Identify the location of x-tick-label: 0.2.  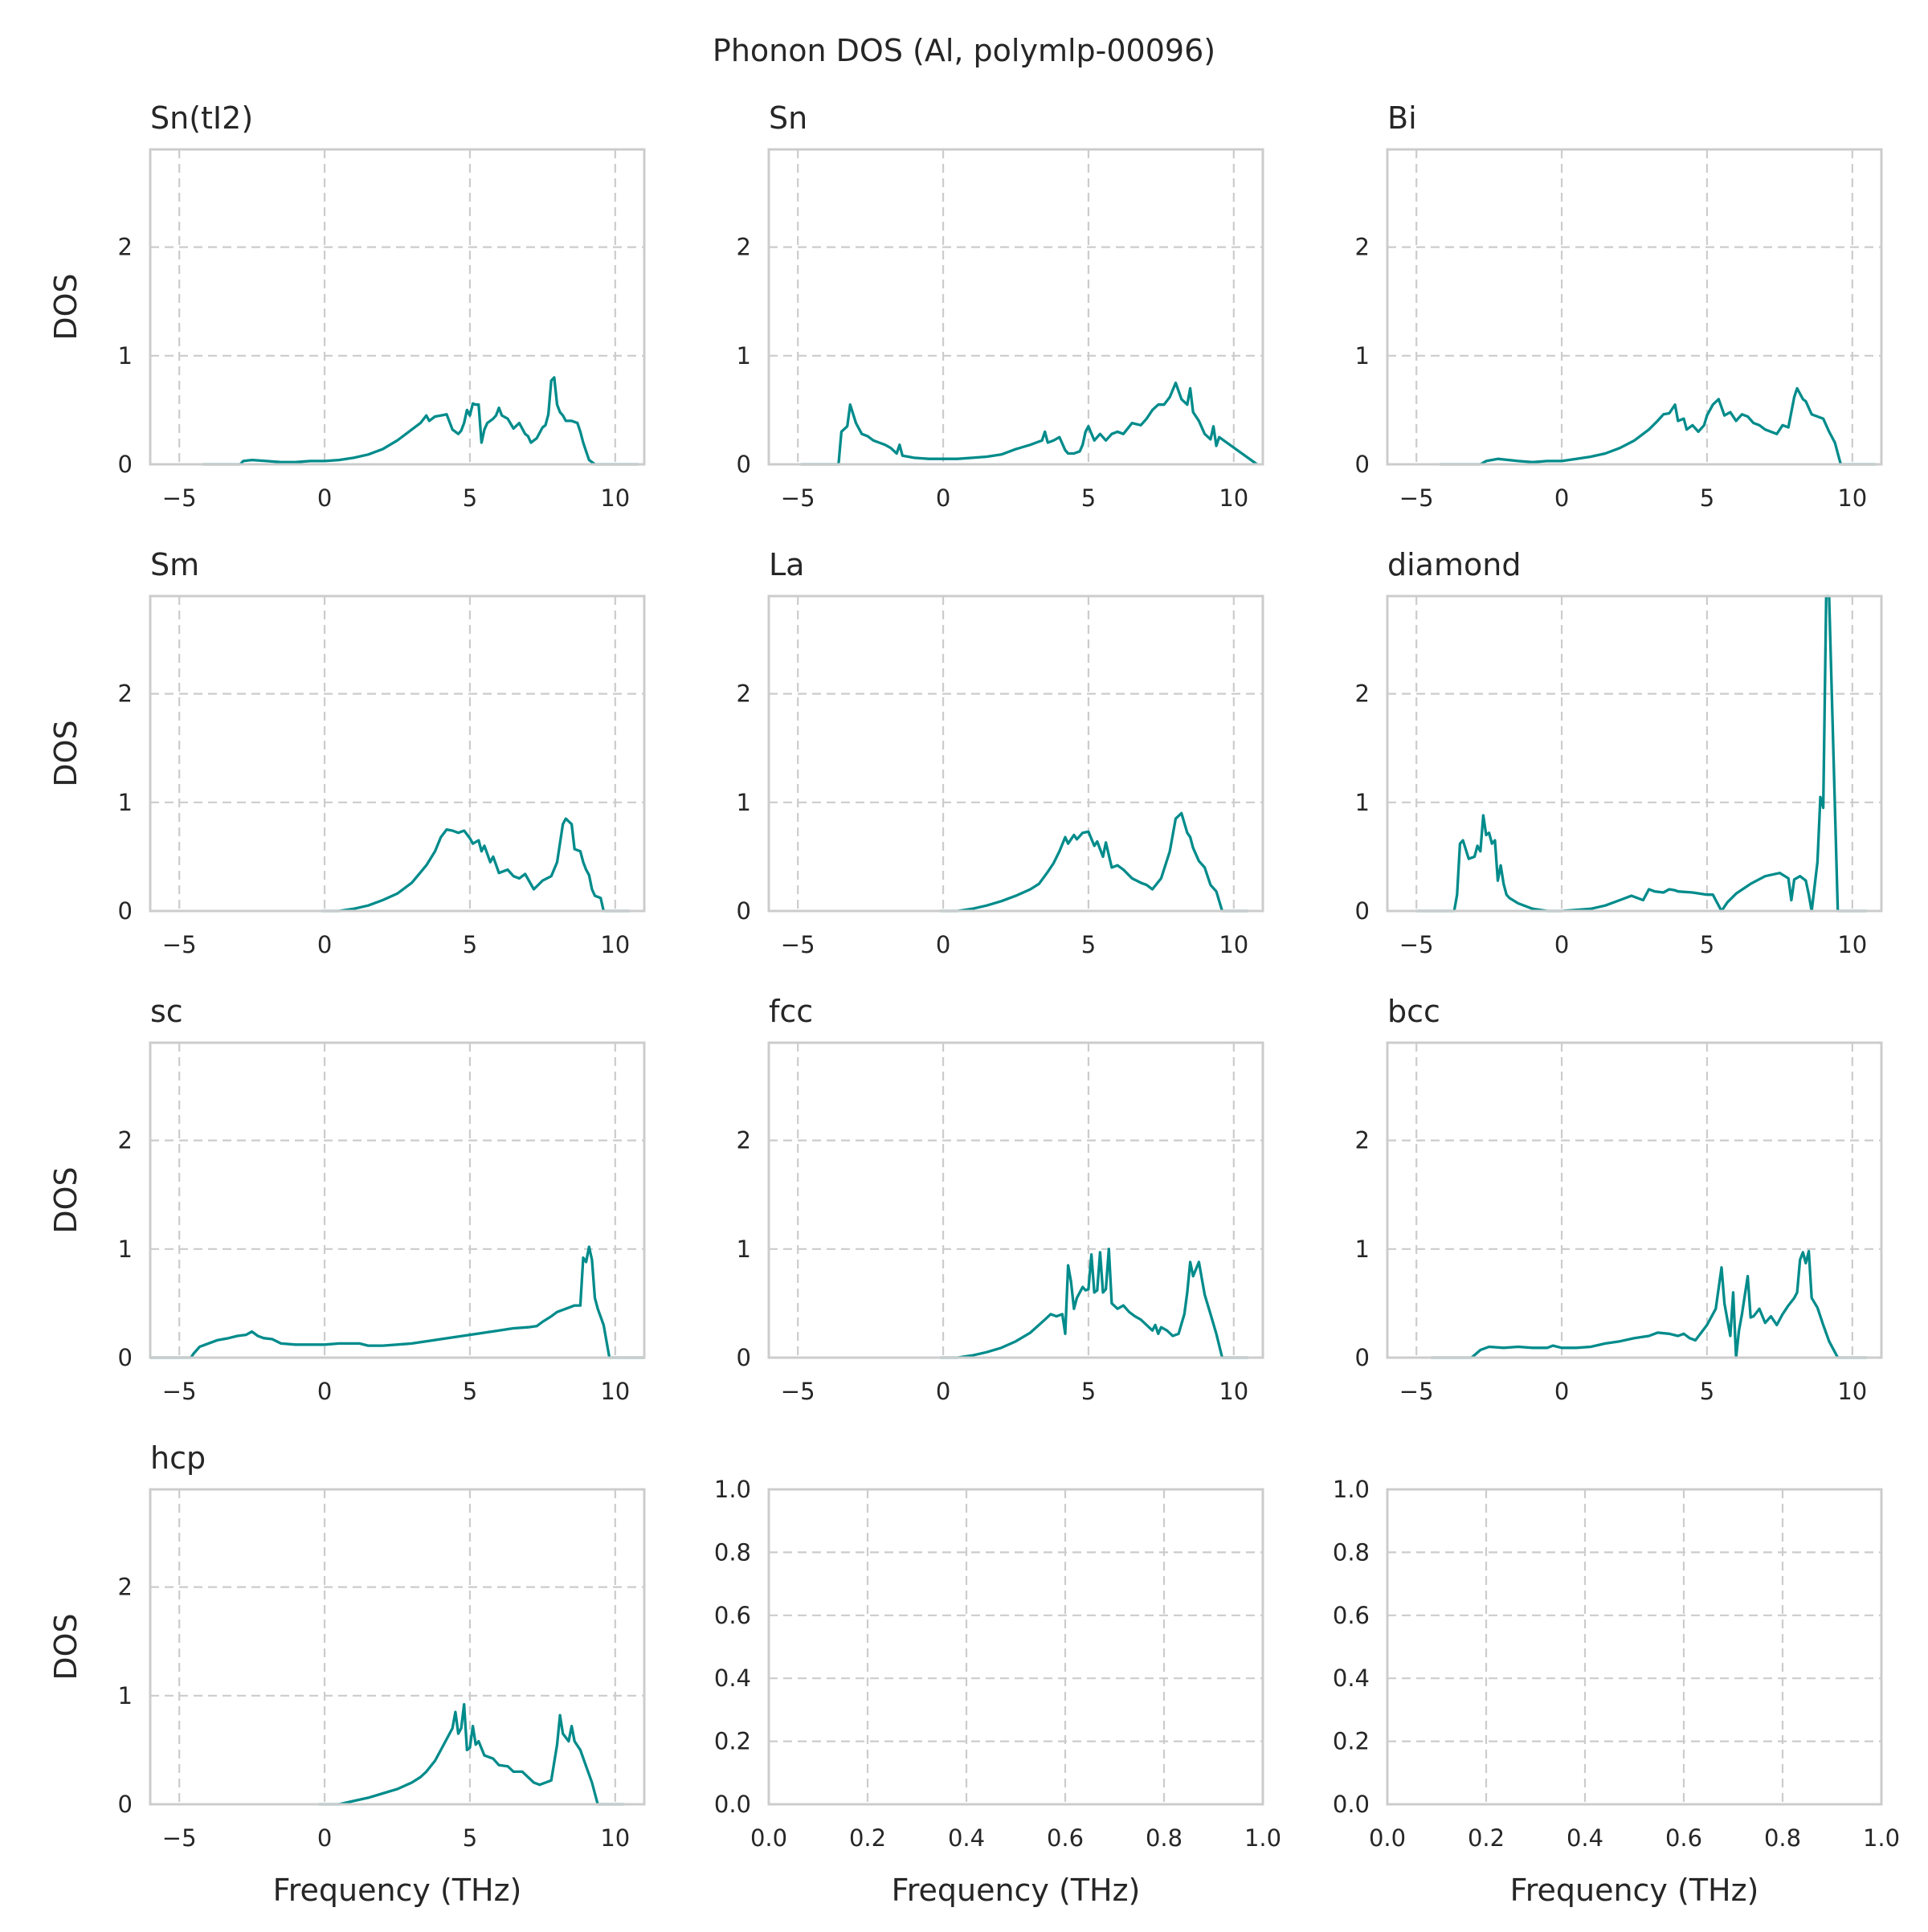
(867, 1838).